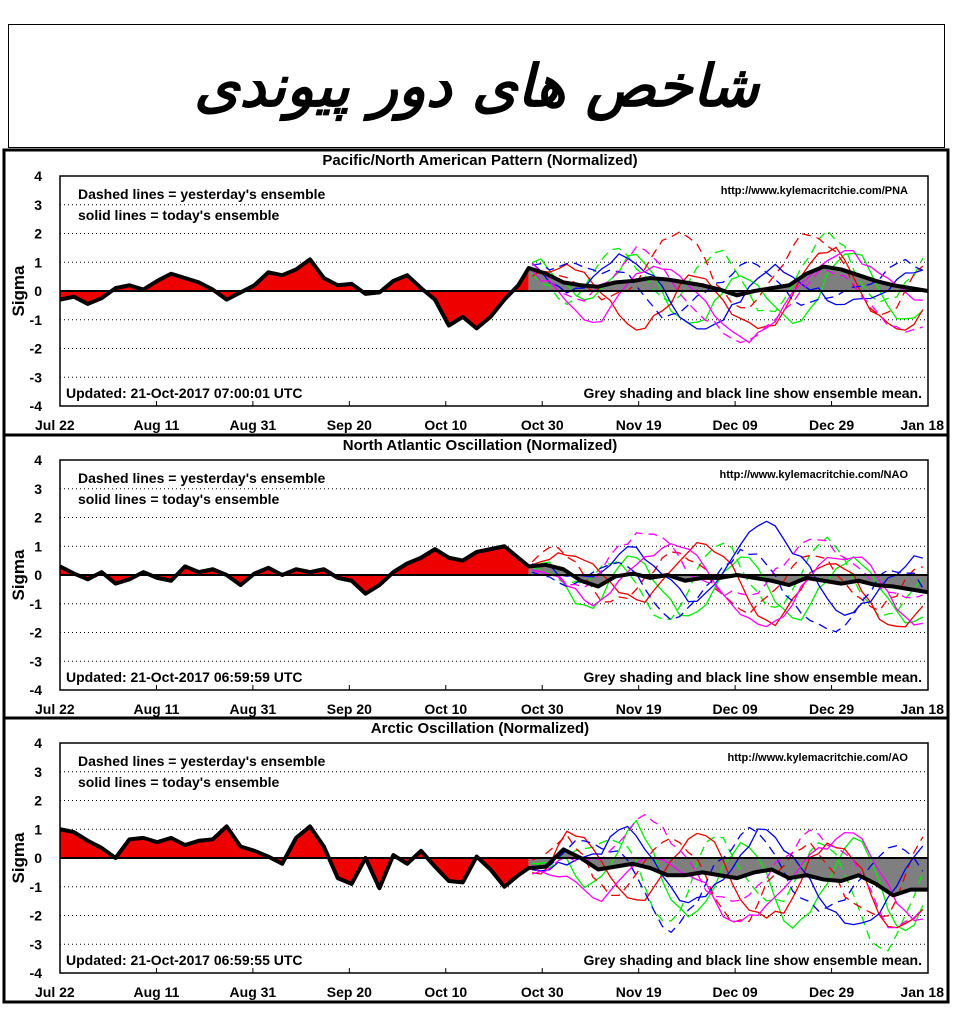  Describe the element at coordinates (814, 191) in the screenshot. I see `source-url: http://www.kylemacritchie.com/PNA` at that location.